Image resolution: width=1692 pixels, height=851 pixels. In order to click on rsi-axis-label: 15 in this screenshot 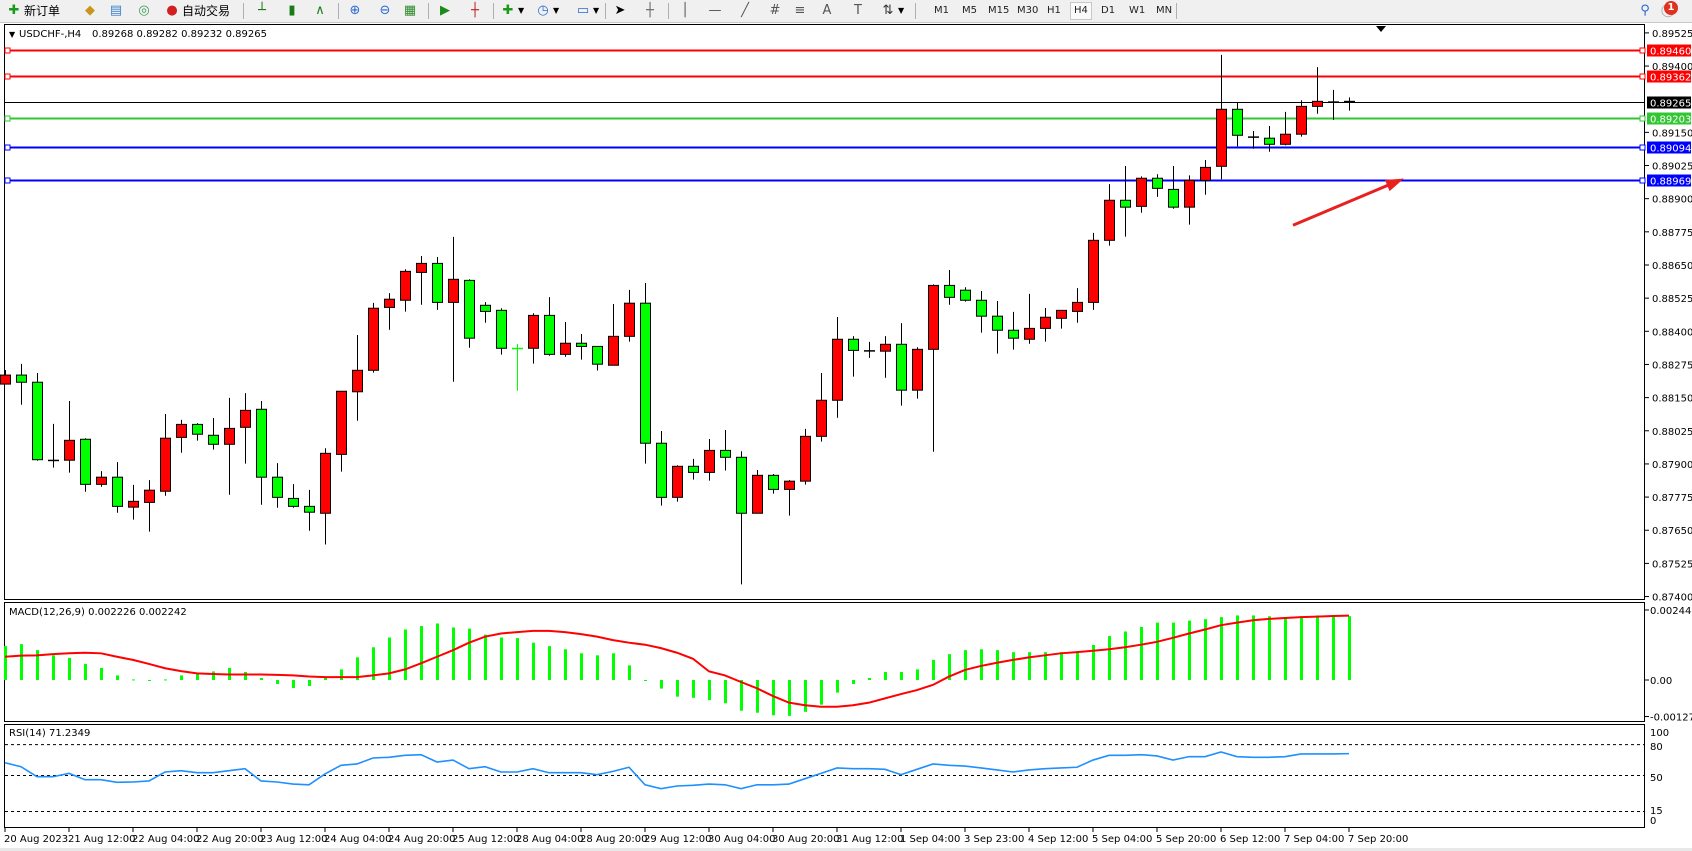, I will do `click(1656, 811)`.